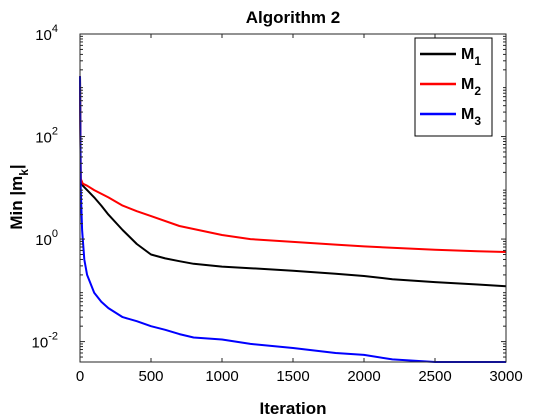 The height and width of the screenshot is (420, 560). Describe the element at coordinates (434, 376) in the screenshot. I see `x-tick-label: 2500` at that location.